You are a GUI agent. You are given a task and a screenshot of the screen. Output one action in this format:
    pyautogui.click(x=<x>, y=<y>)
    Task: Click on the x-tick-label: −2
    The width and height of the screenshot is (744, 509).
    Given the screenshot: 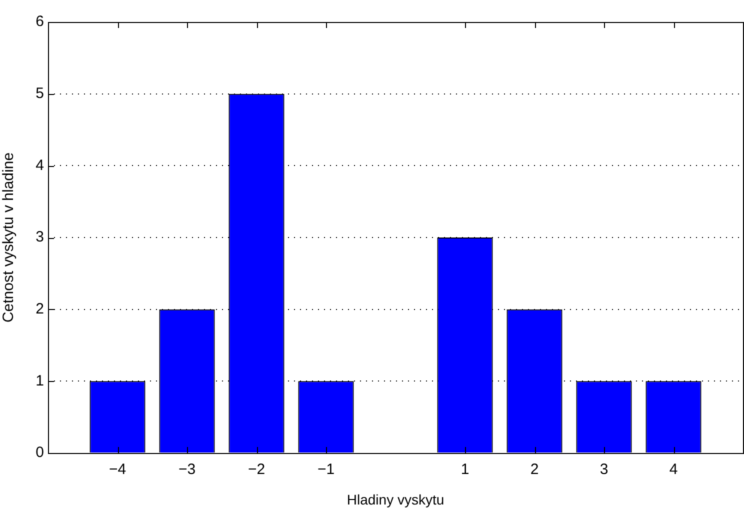 What is the action you would take?
    pyautogui.click(x=257, y=469)
    